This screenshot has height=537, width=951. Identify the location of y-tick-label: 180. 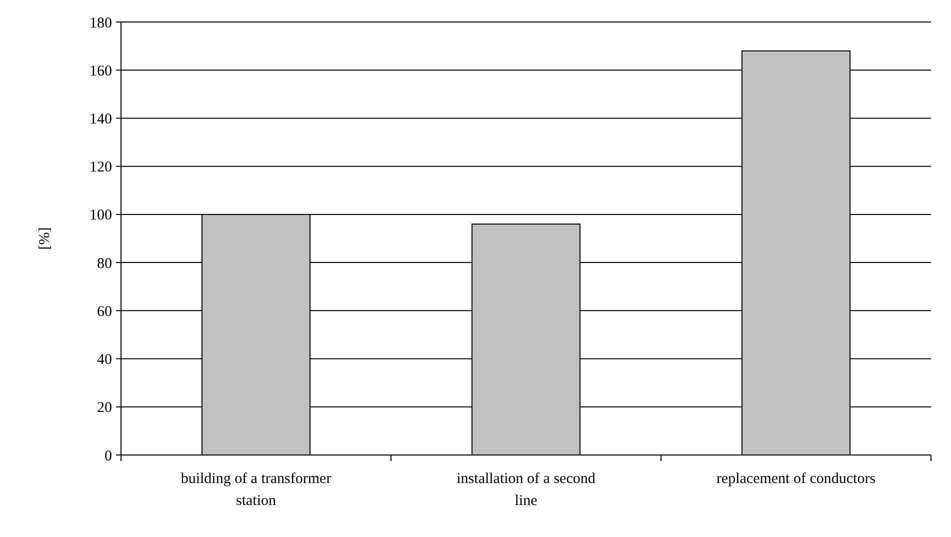
(101, 23).